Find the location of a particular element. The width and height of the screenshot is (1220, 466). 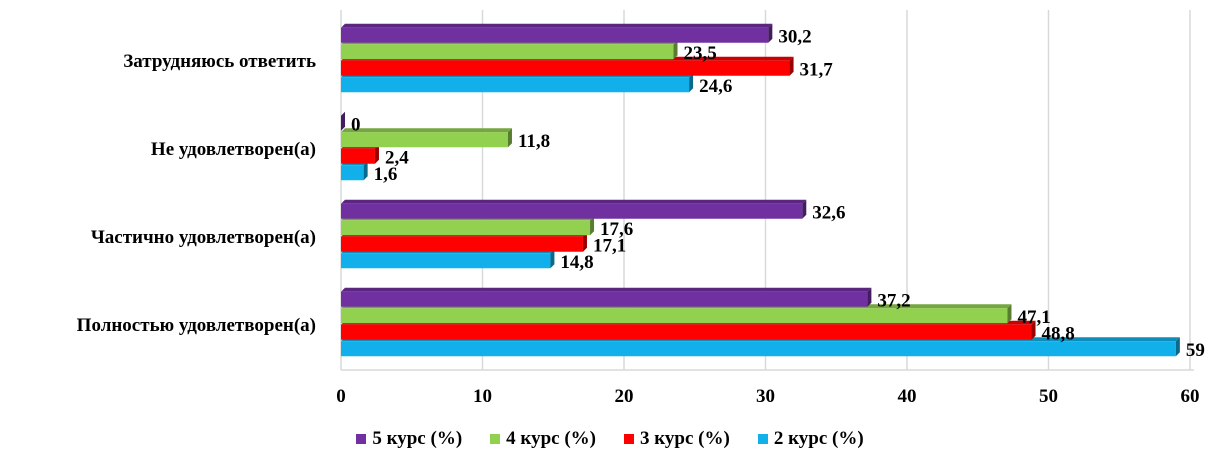

legend-item: 5 курс (%) is located at coordinates (409, 439).